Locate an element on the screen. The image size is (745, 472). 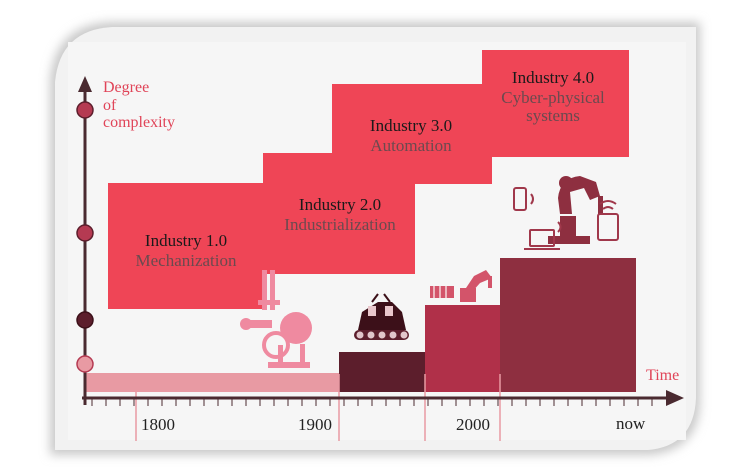
stage-label-3: Industry 3.0 Automation is located at coordinates (411, 136).